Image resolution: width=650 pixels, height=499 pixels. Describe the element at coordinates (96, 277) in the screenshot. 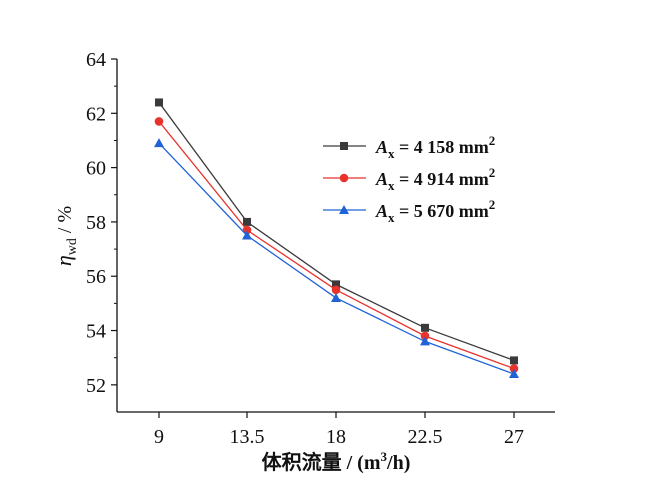

I see `y-tick-label: 56` at that location.